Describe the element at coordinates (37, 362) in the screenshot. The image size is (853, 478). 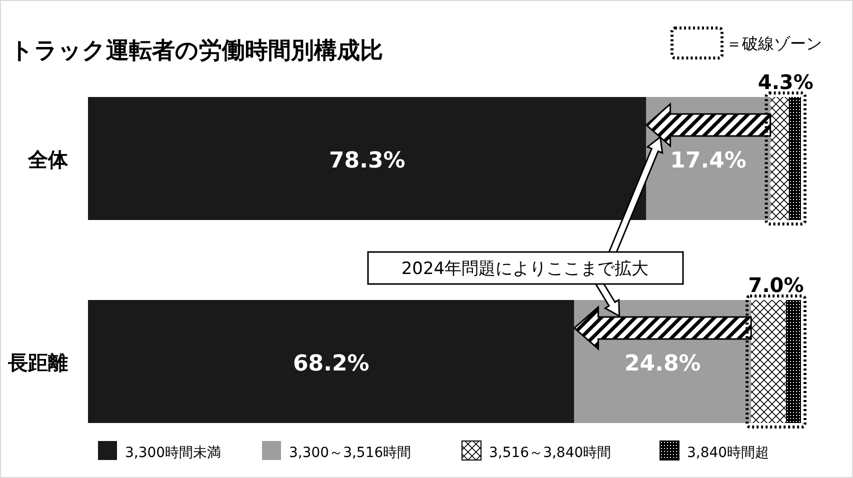
I see `y-tick-label: 長距離` at that location.